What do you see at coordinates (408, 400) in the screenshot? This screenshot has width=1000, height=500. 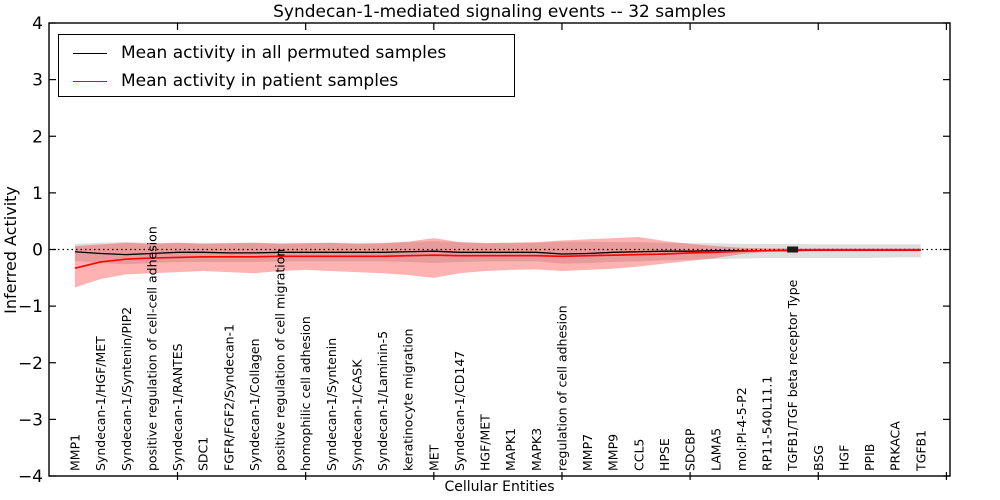 I see `x-tick-label: keratinocyte migration` at bounding box center [408, 400].